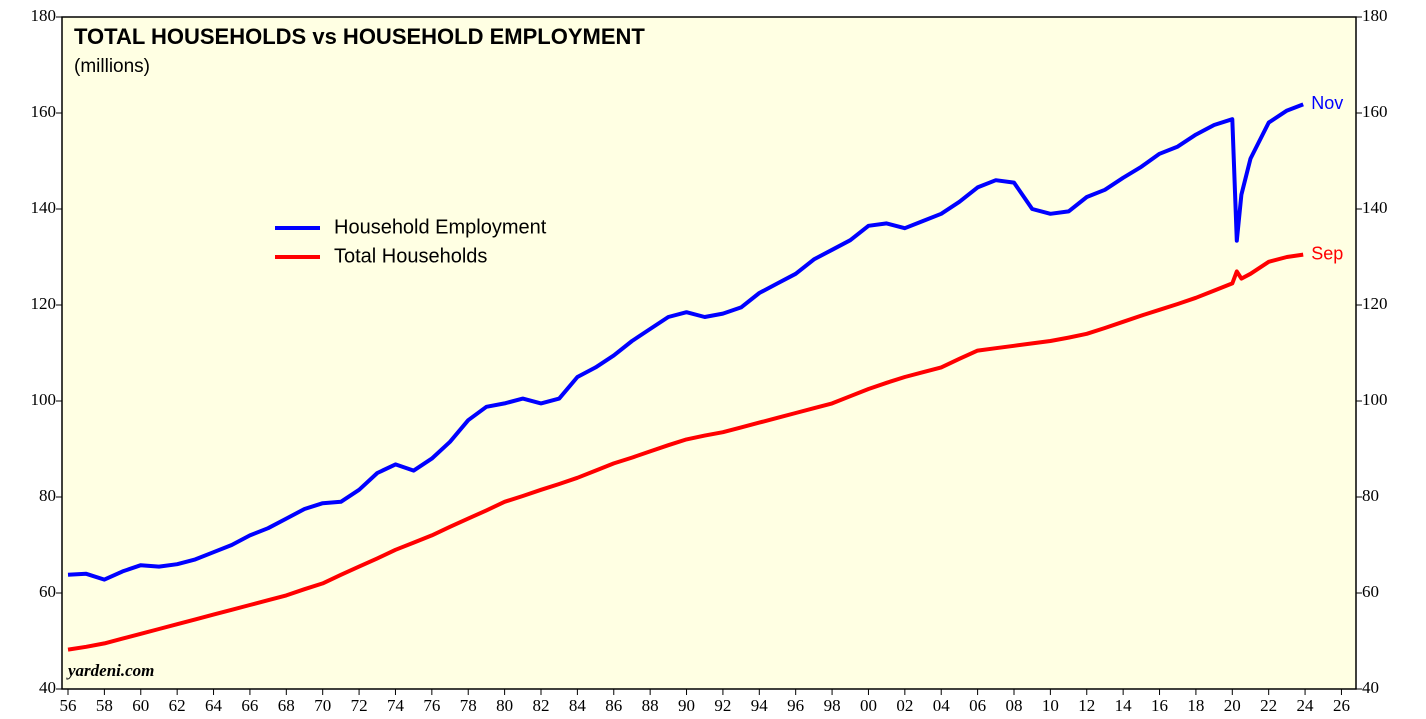 This screenshot has width=1426, height=719. I want to click on y2-tick-label: 40, so click(1370, 687).